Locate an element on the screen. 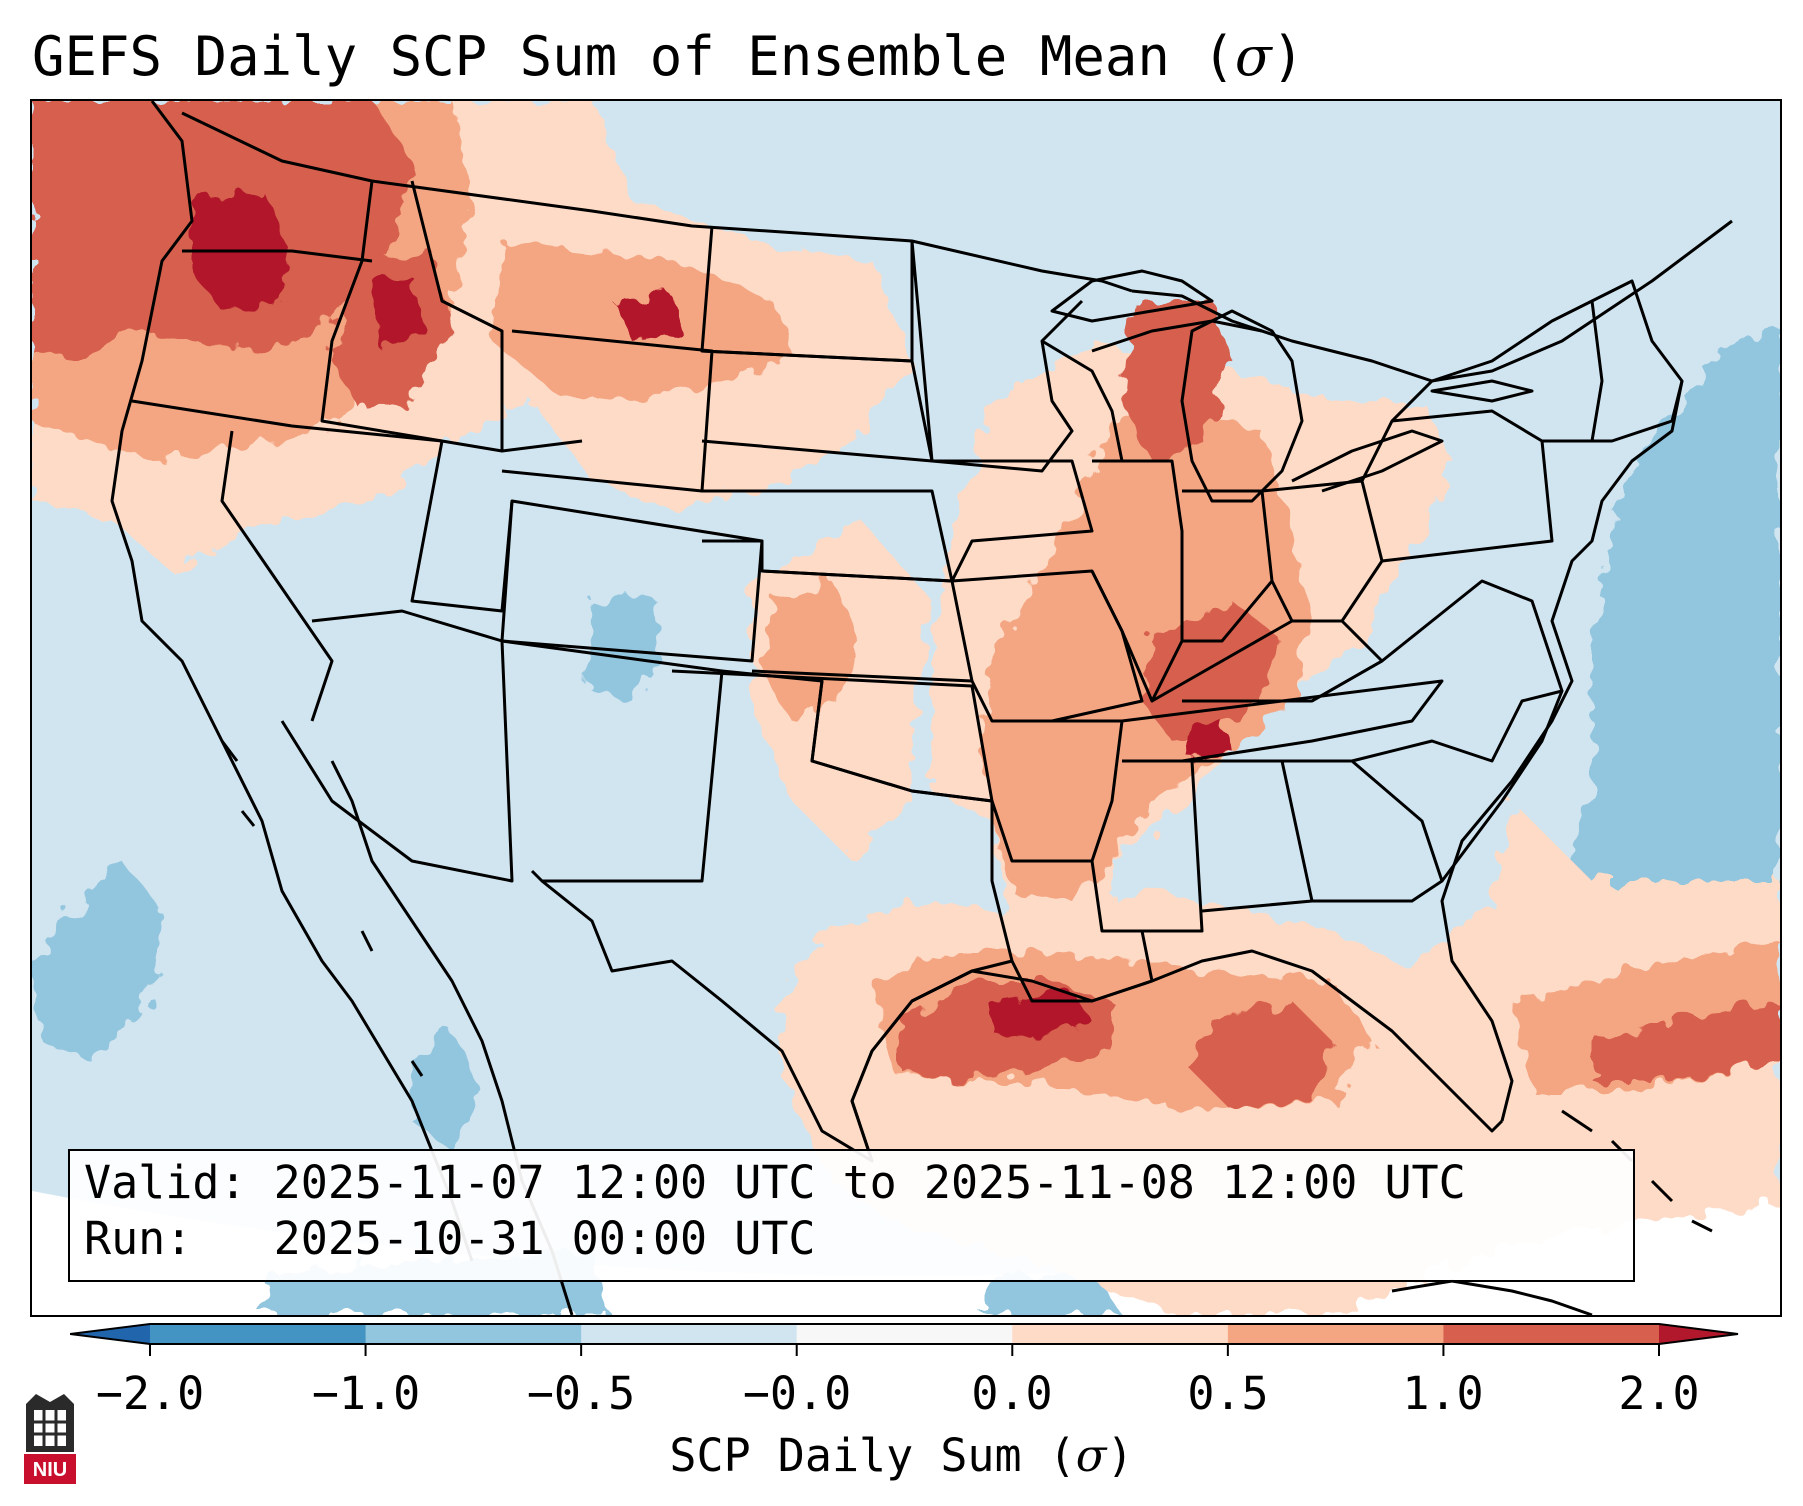 Image resolution: width=1803 pixels, height=1506 pixels. colorbar-extend-high is located at coordinates (1698, 1334).